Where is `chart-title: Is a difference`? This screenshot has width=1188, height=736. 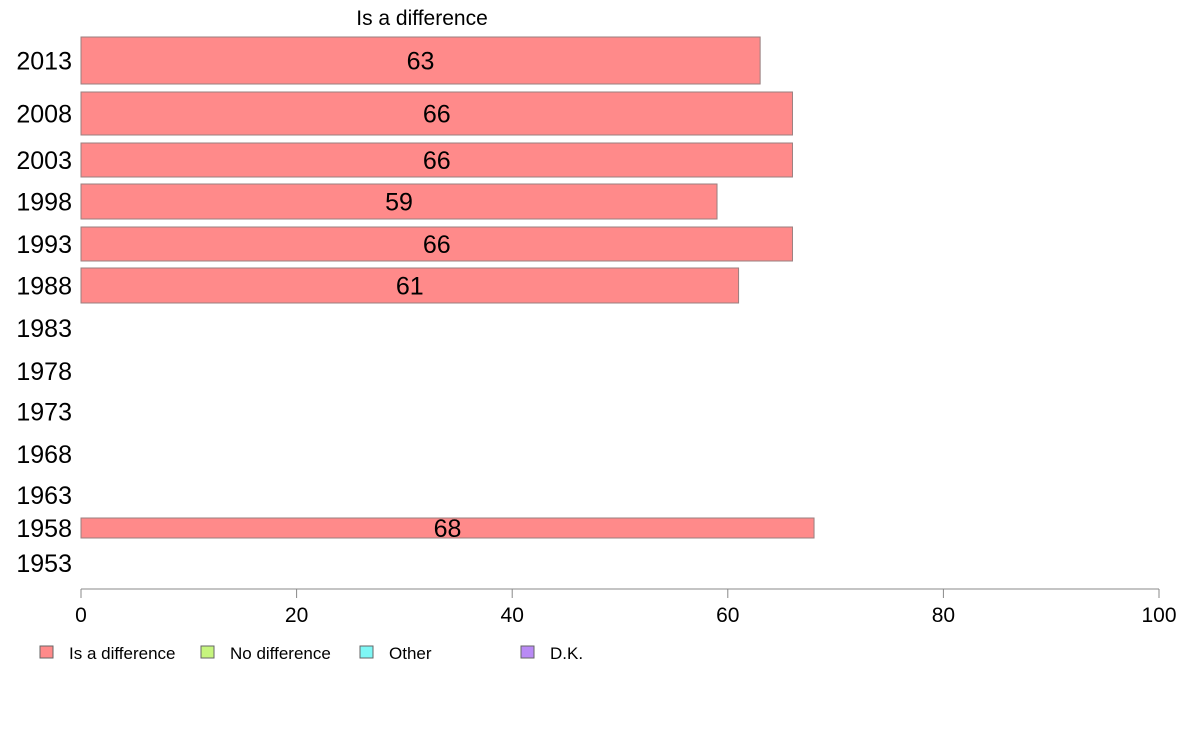 chart-title: Is a difference is located at coordinates (422, 18).